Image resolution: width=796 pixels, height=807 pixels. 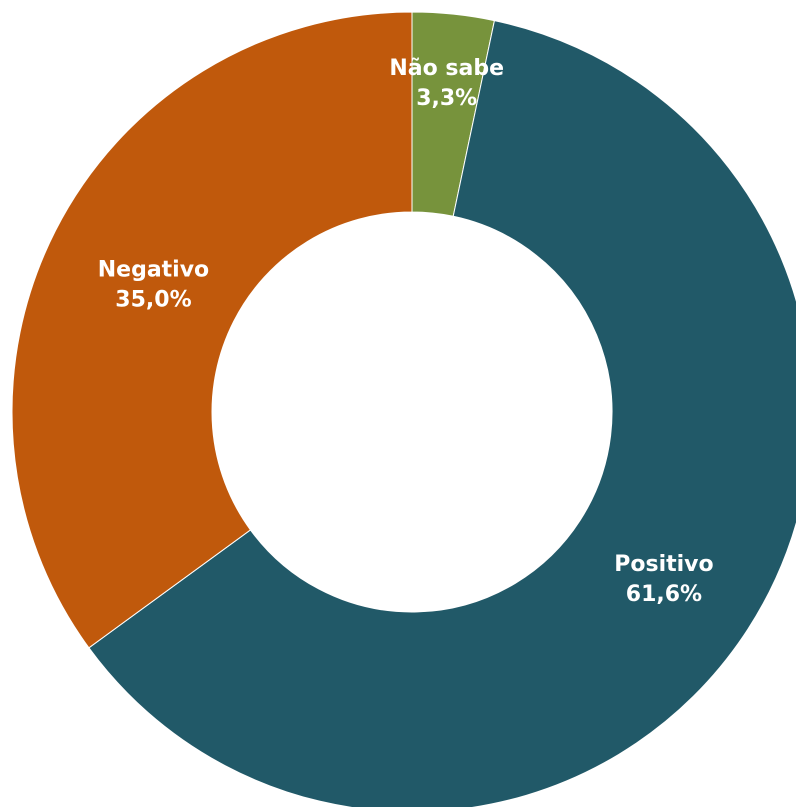 I want to click on slice-label-value: 3,3%, so click(x=446, y=98).